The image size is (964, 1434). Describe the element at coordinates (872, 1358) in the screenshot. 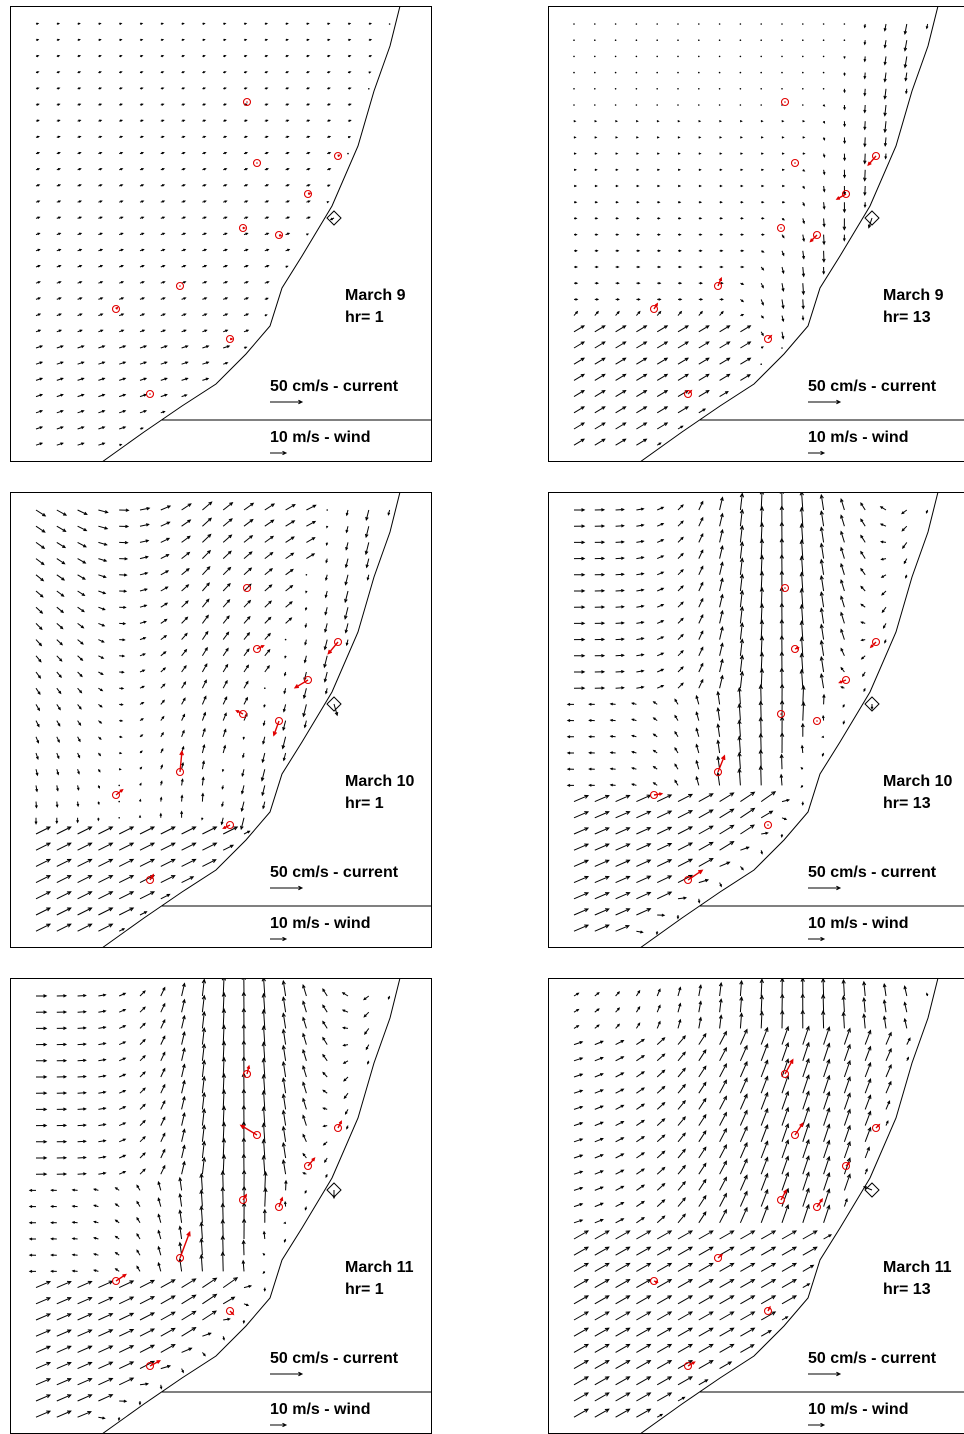

I see `current-scale-label: 50 cm/s - current` at that location.